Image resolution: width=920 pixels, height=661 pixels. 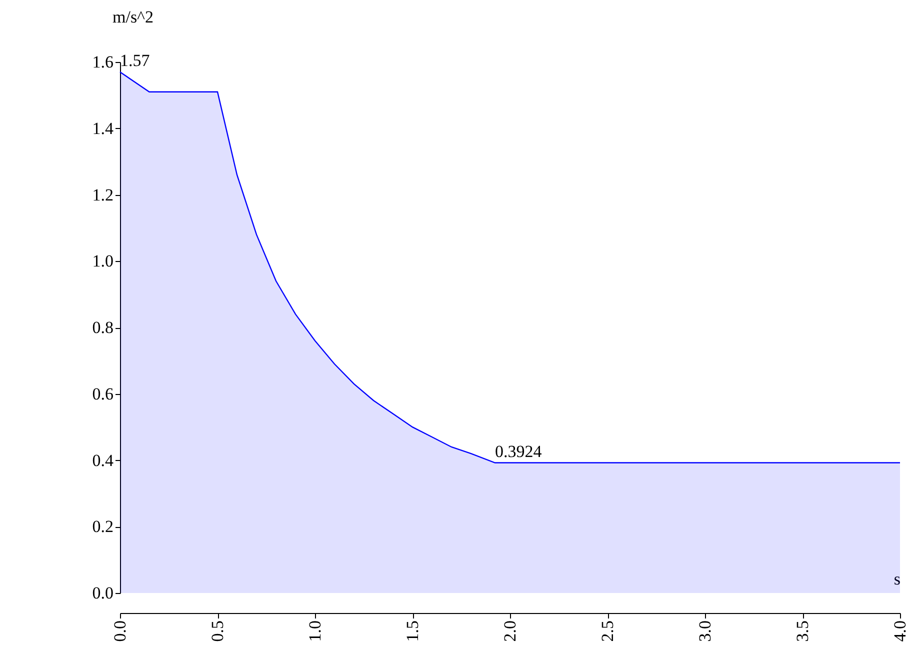 What do you see at coordinates (135, 60) in the screenshot?
I see `annotation: 1.57` at bounding box center [135, 60].